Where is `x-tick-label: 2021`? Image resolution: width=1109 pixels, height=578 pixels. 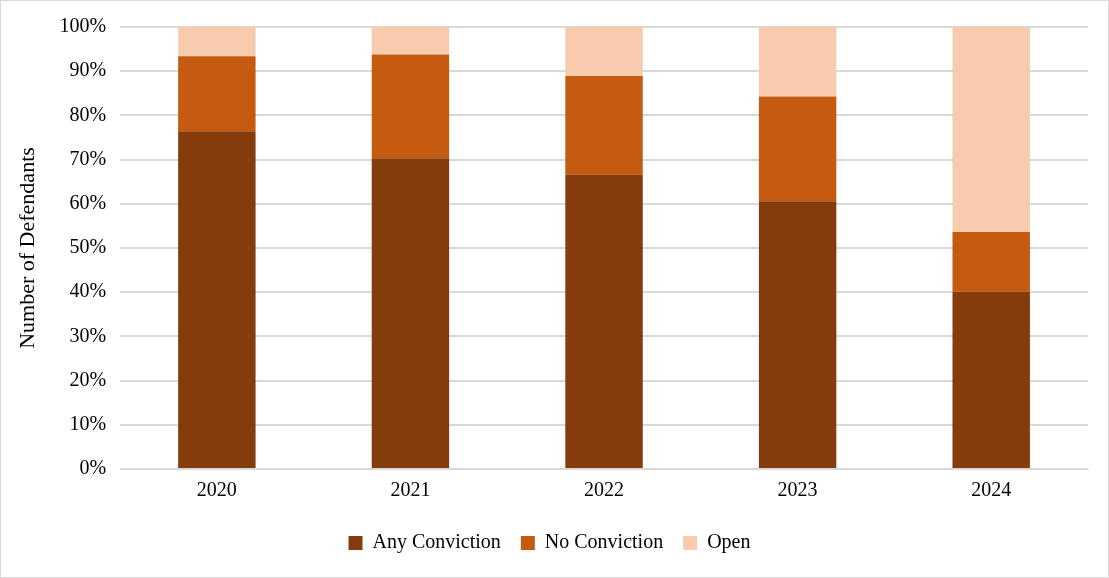
x-tick-label: 2021 is located at coordinates (410, 489).